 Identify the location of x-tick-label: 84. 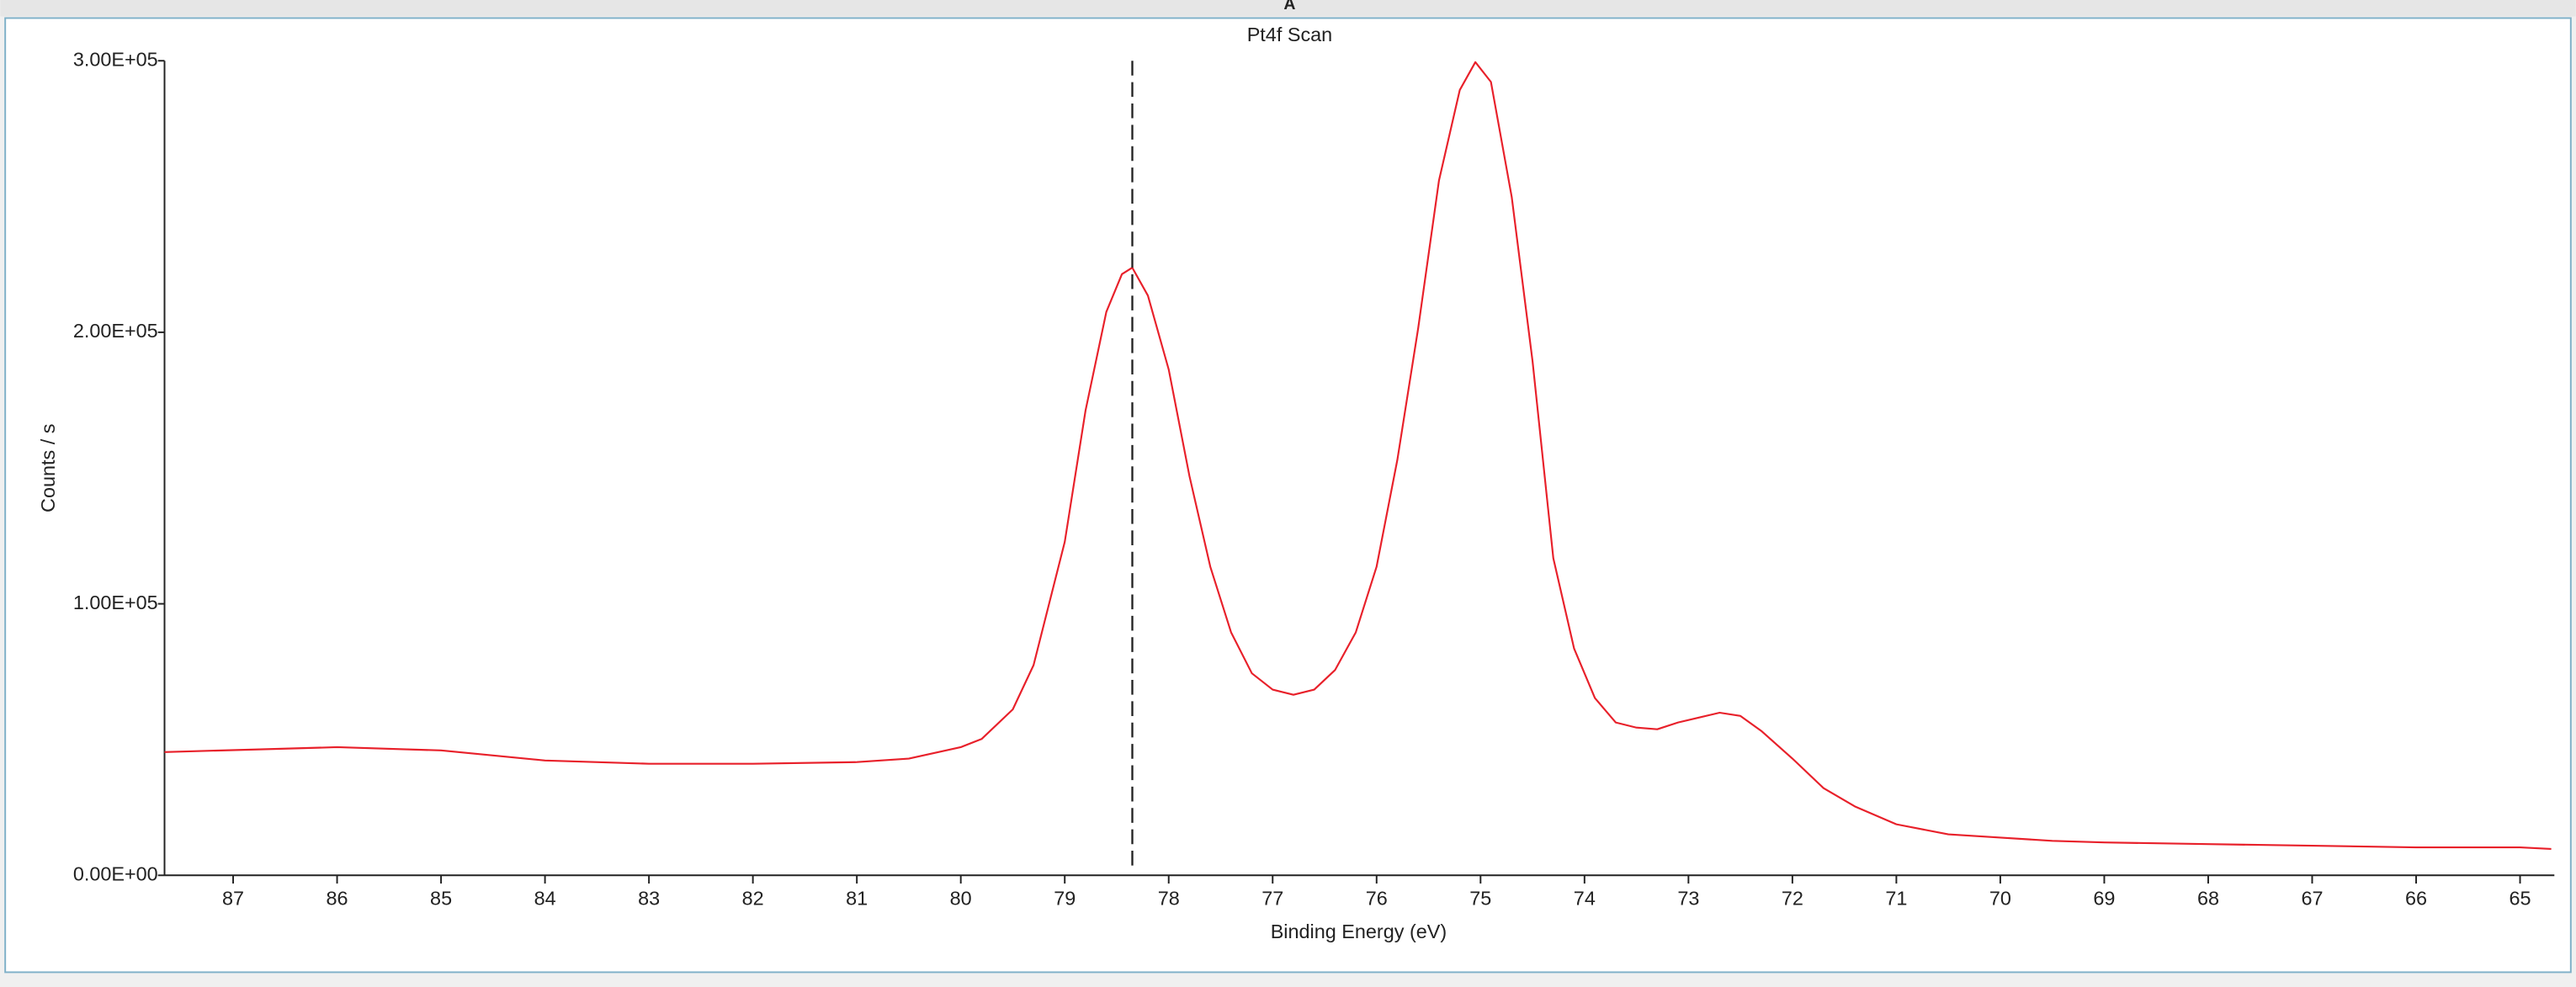
(545, 899).